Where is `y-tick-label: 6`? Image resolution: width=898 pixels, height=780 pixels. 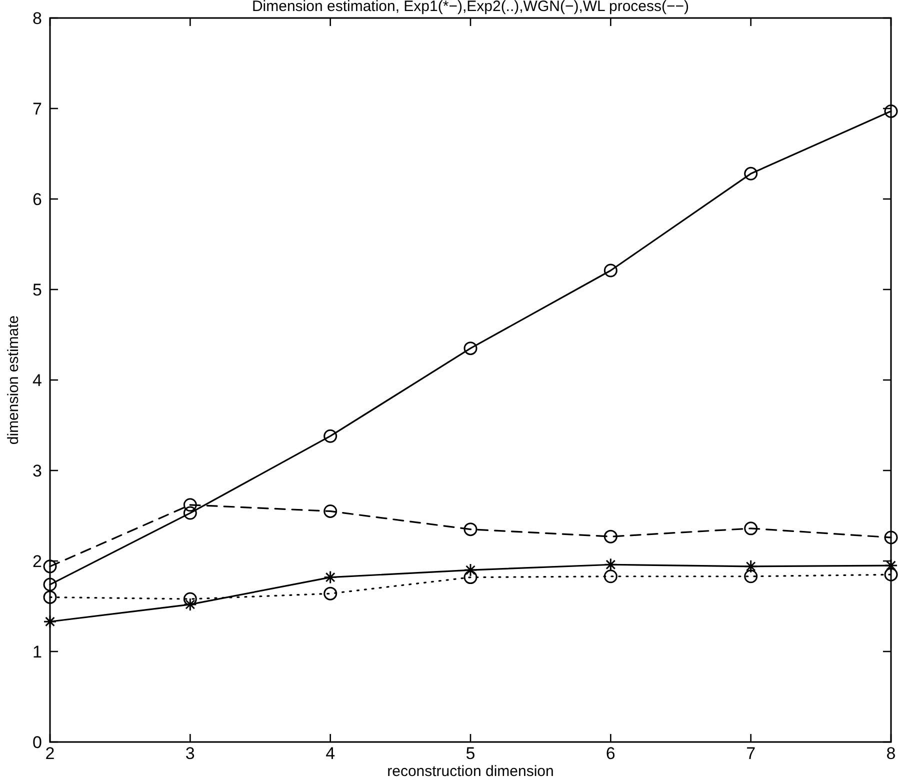
y-tick-label: 6 is located at coordinates (37, 199).